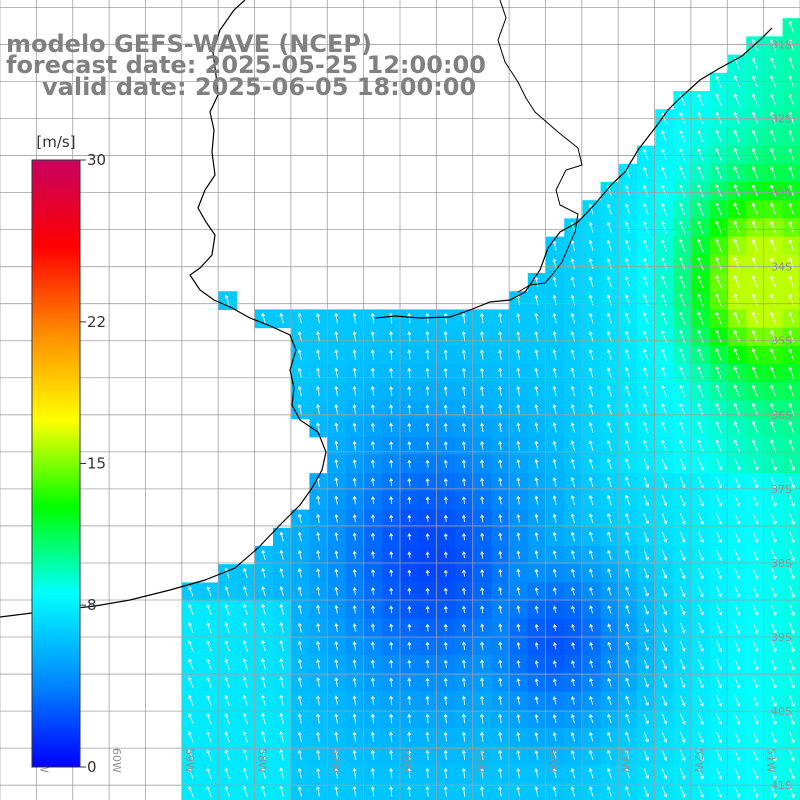 Image resolution: width=800 pixels, height=800 pixels. Describe the element at coordinates (189, 760) in the screenshot. I see `longitude-label: 59W` at that location.